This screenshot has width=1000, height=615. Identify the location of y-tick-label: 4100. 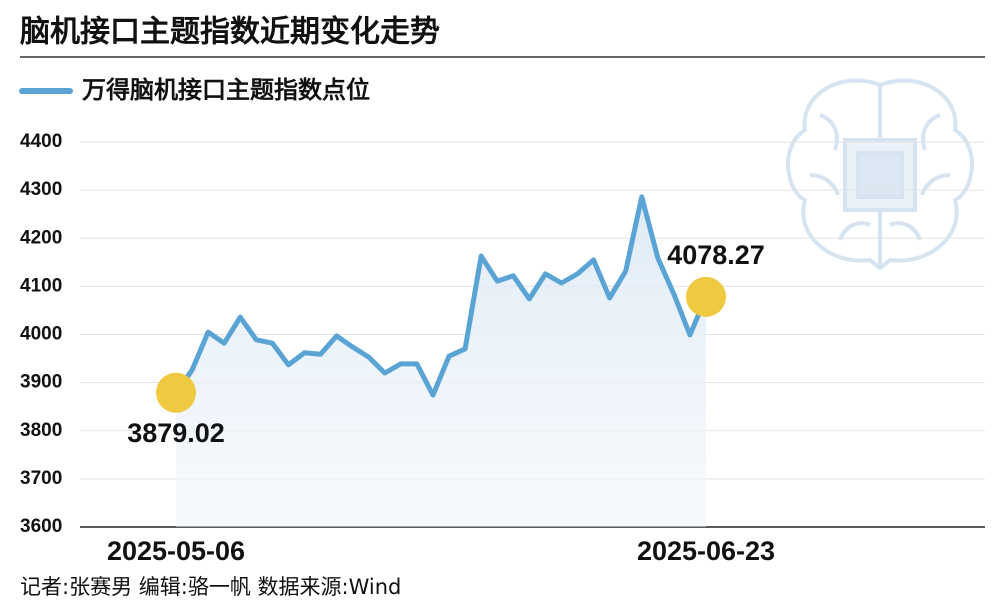
(41, 285).